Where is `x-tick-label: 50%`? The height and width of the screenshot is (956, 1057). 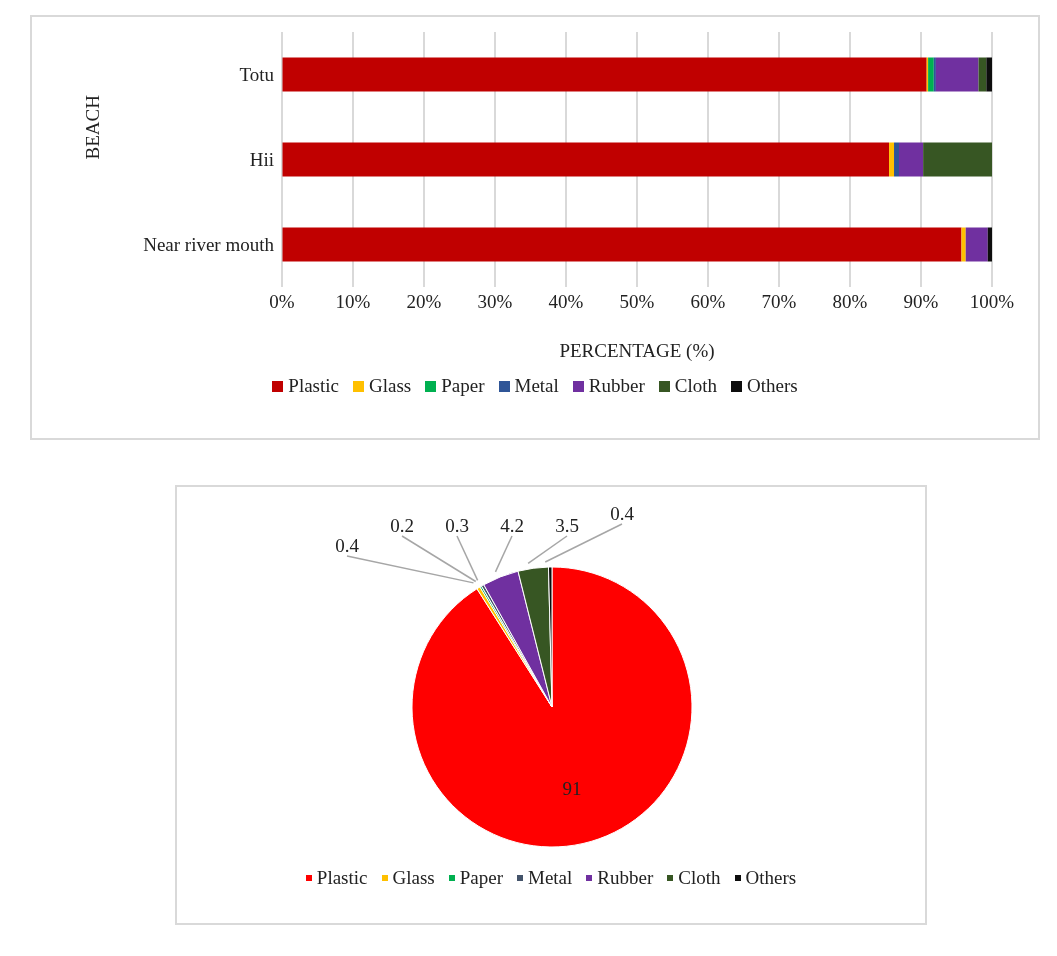
x-tick-label: 50% is located at coordinates (637, 302).